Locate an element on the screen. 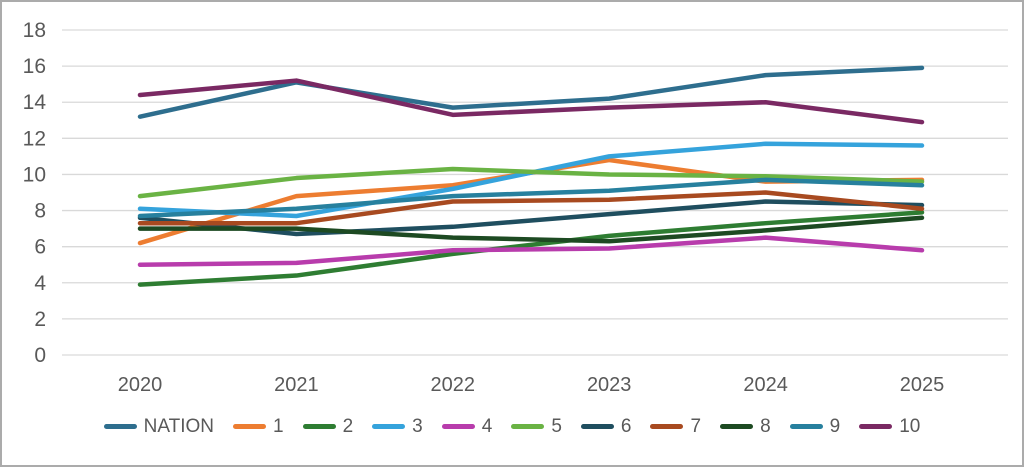  legend-item-10: 10 is located at coordinates (889, 426).